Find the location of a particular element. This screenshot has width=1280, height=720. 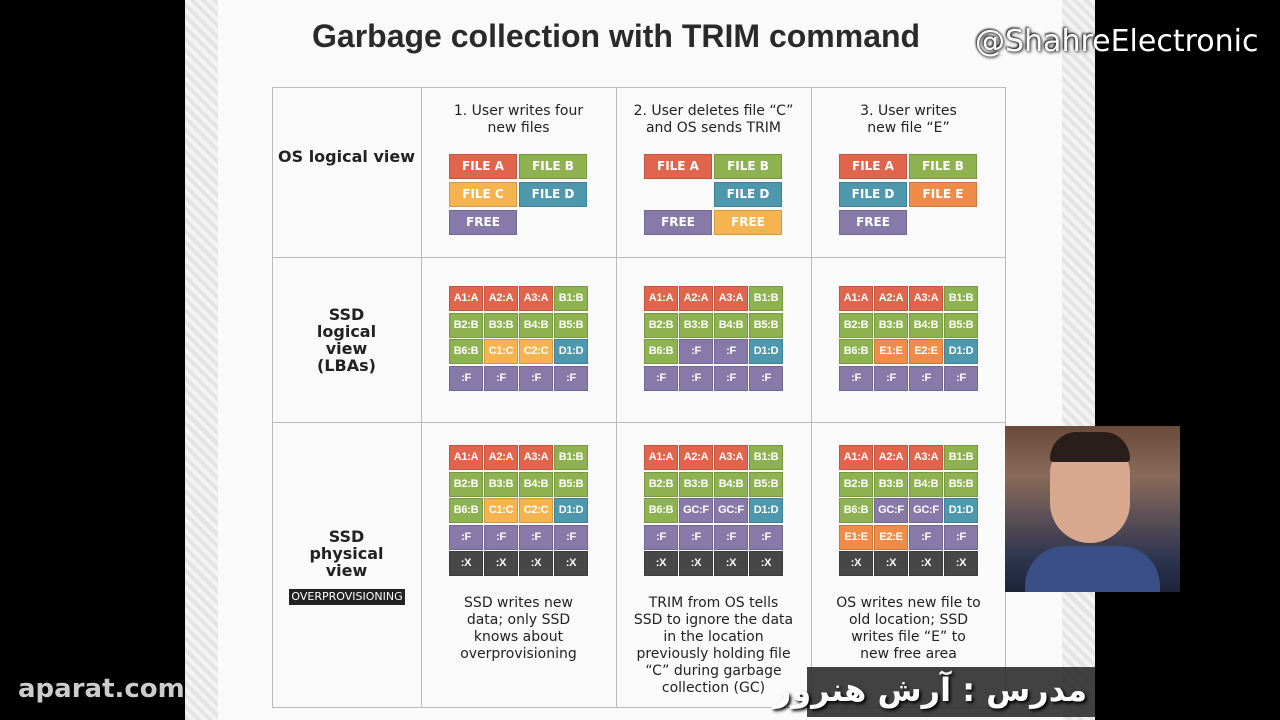

step-caption-line: new free area is located at coordinates (908, 654).